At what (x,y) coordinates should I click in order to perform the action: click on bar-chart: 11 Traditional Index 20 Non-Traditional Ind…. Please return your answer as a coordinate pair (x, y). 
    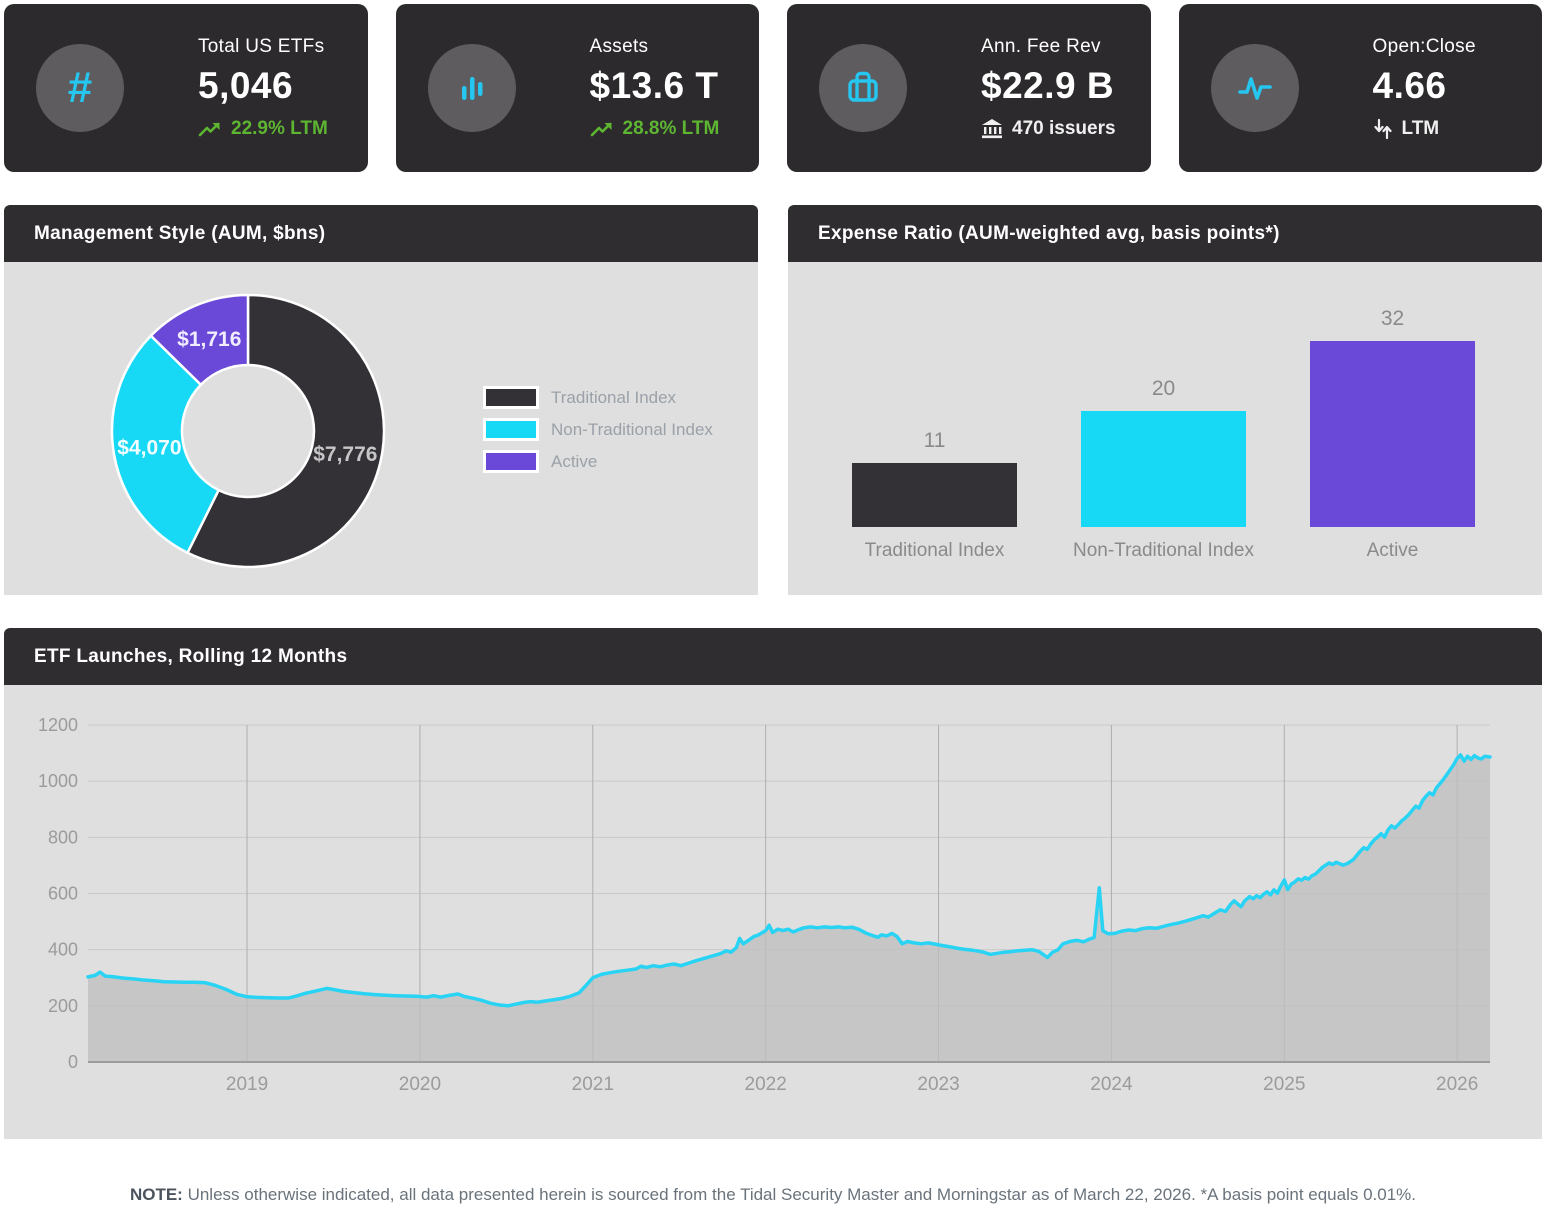
    Looking at the image, I should click on (1165, 428).